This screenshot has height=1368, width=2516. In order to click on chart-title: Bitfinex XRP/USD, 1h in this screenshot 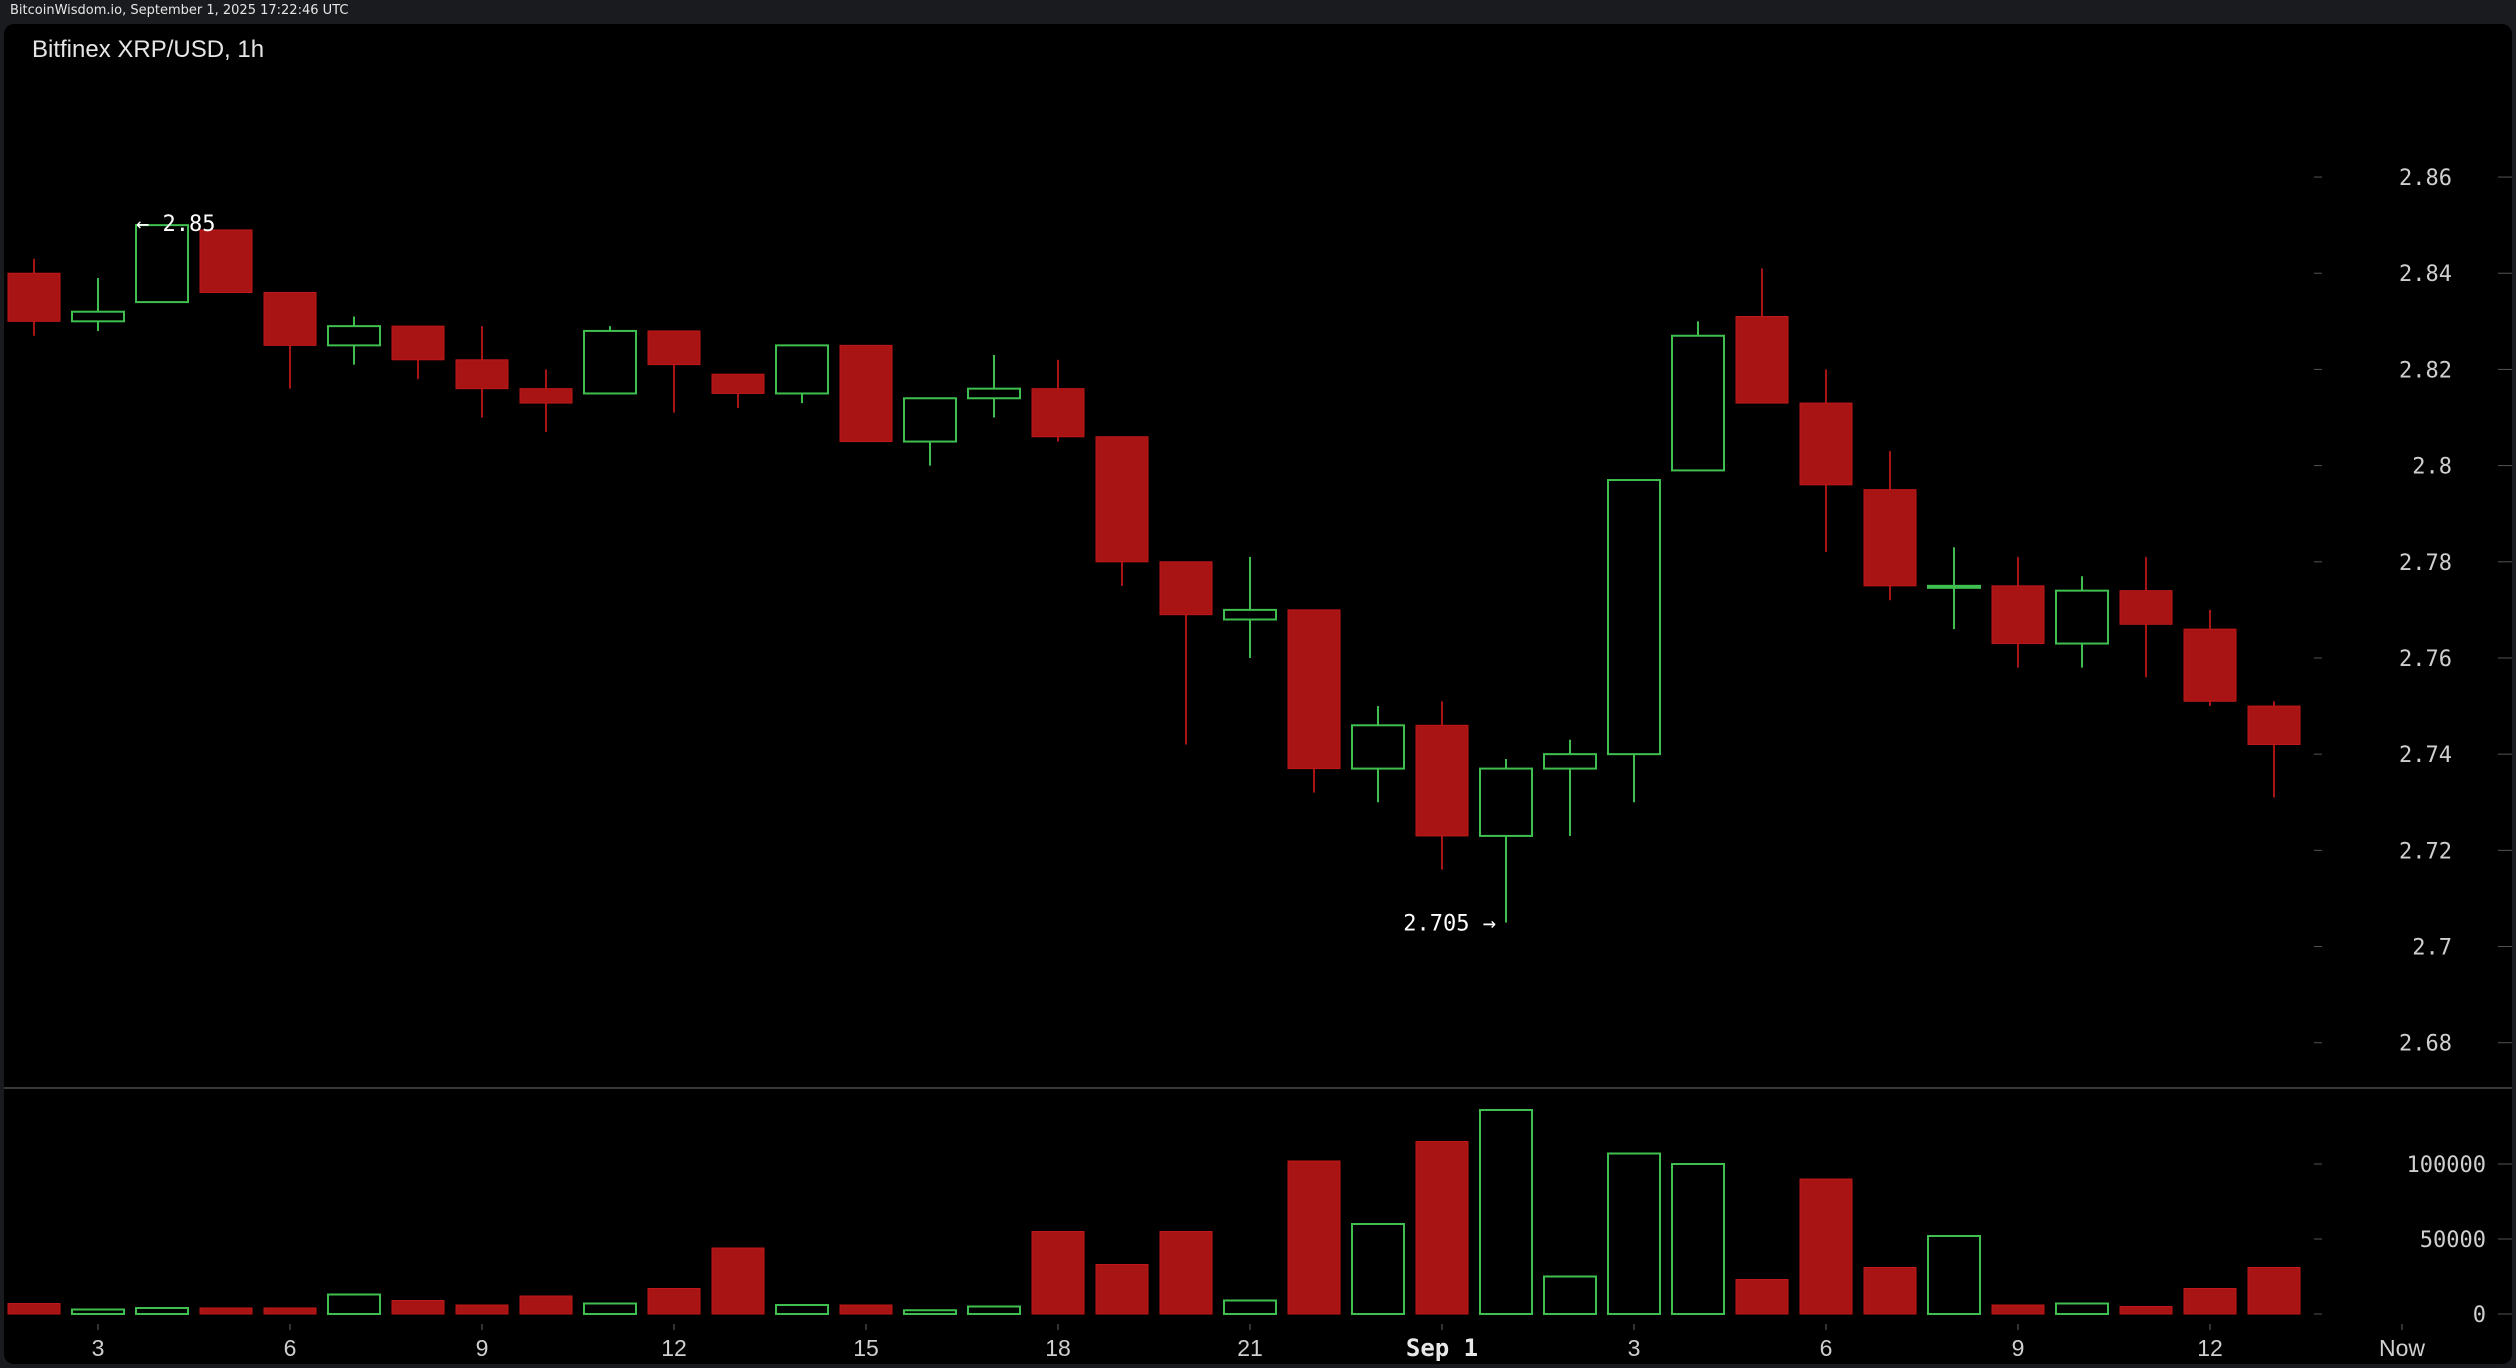, I will do `click(148, 49)`.